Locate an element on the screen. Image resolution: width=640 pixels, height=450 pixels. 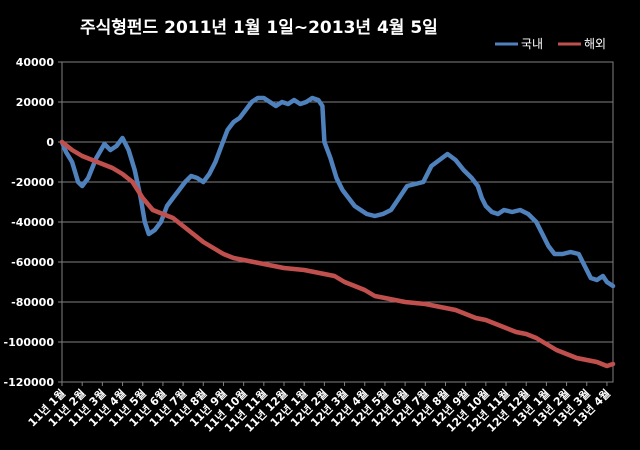
y-tick-label: -40000 is located at coordinates (32, 222).